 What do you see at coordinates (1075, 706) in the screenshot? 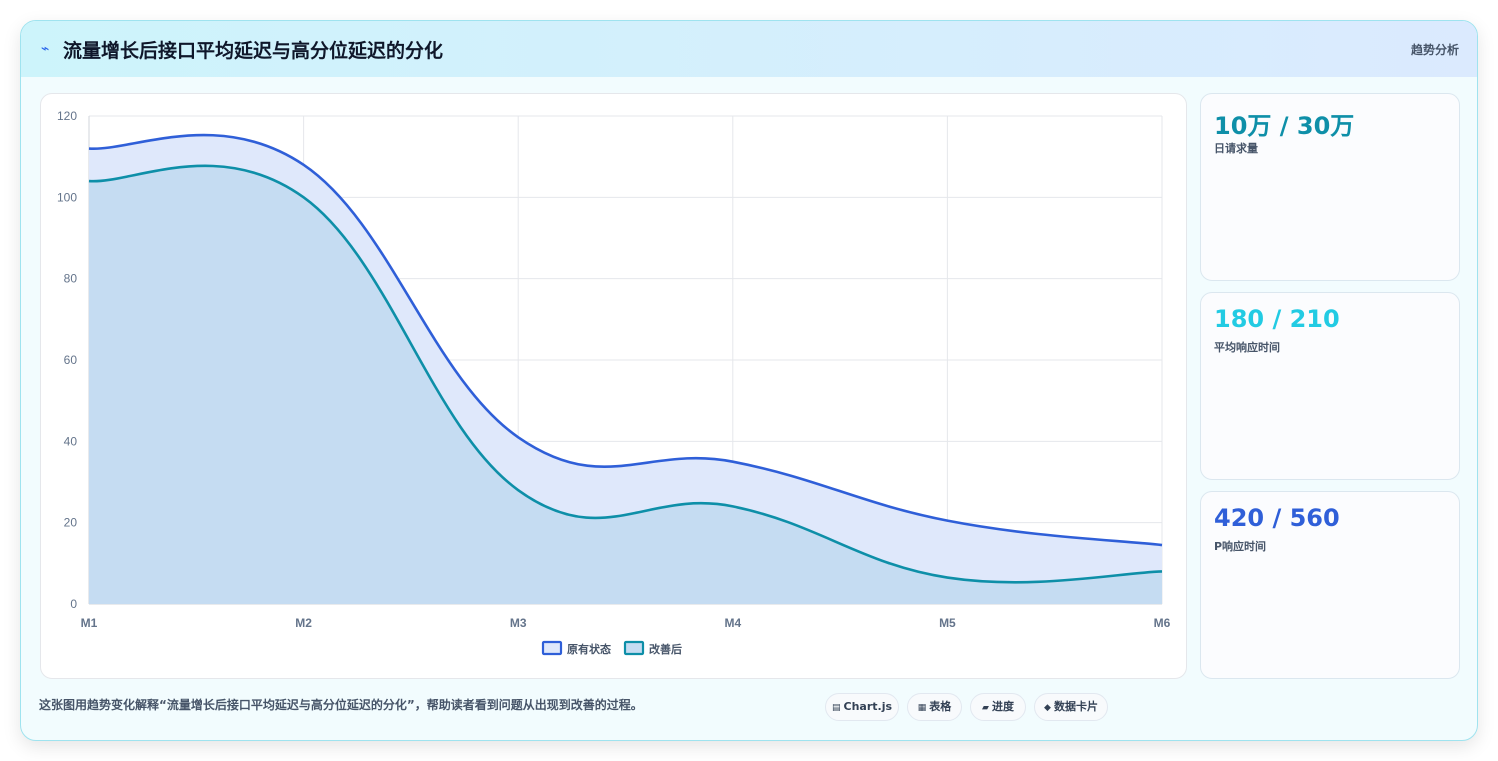
I see `chip-label: 数据卡片` at bounding box center [1075, 706].